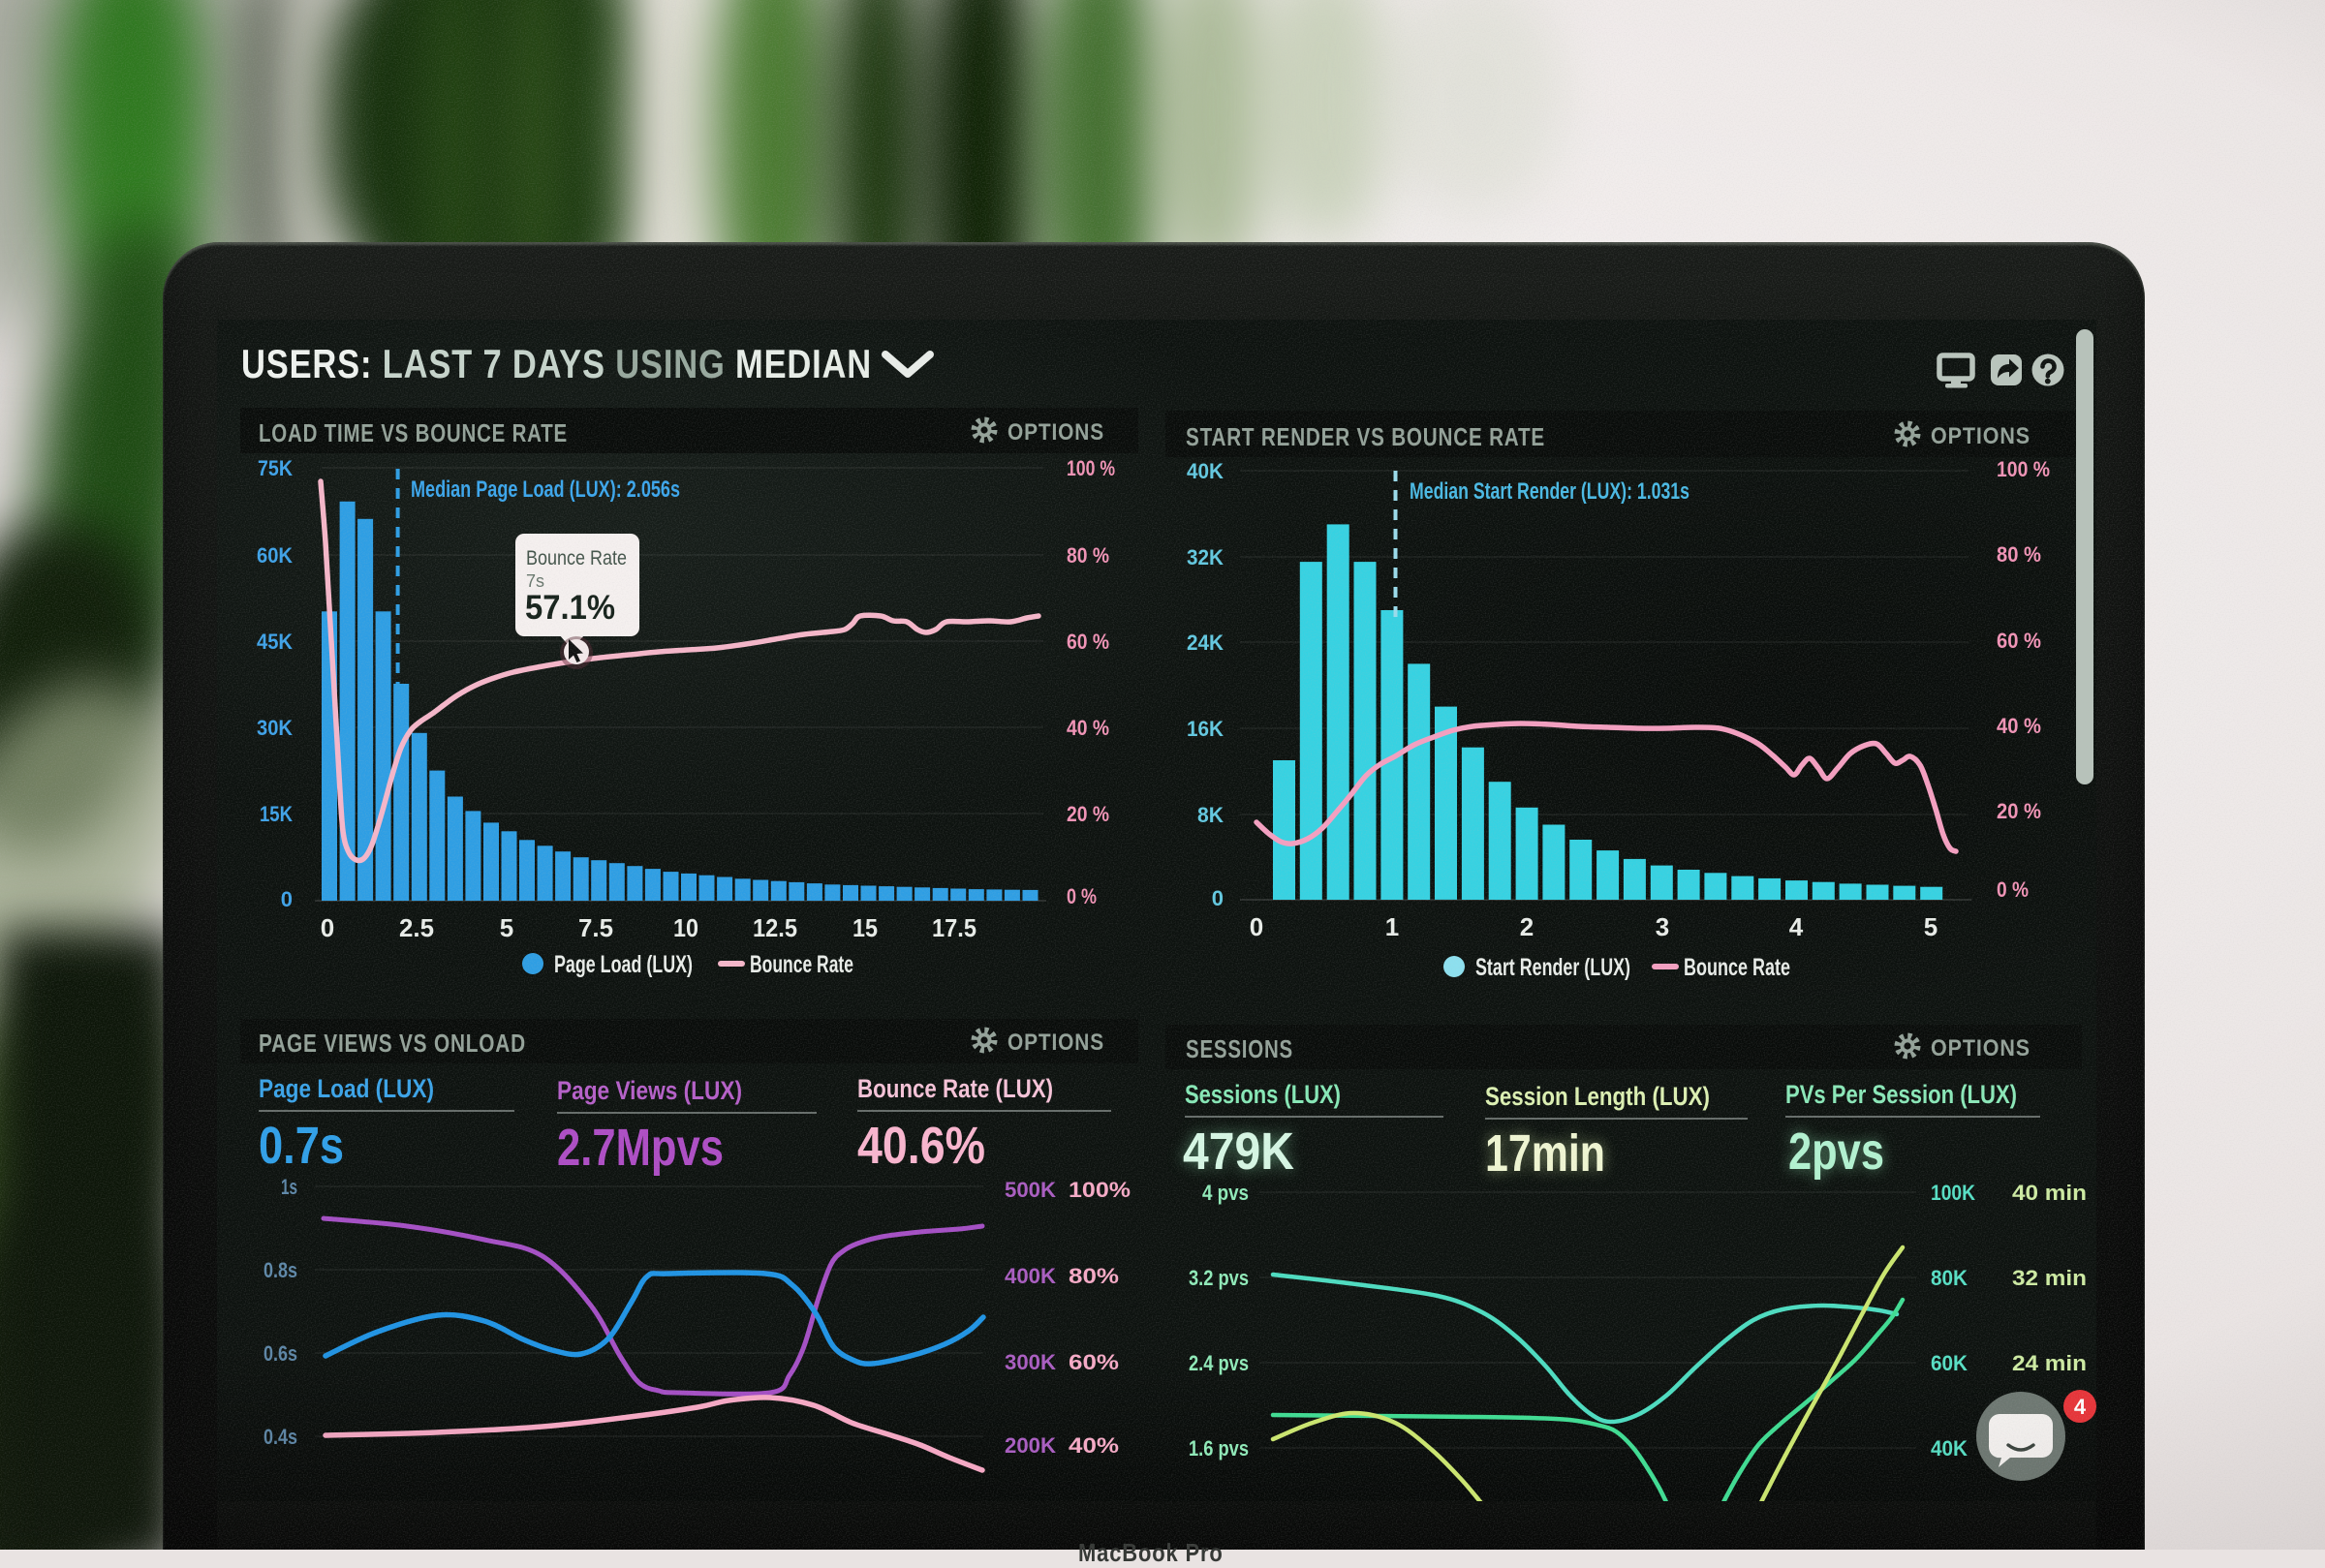 The width and height of the screenshot is (2325, 1568). Describe the element at coordinates (954, 927) in the screenshot. I see `svg-text: 17.5` at that location.